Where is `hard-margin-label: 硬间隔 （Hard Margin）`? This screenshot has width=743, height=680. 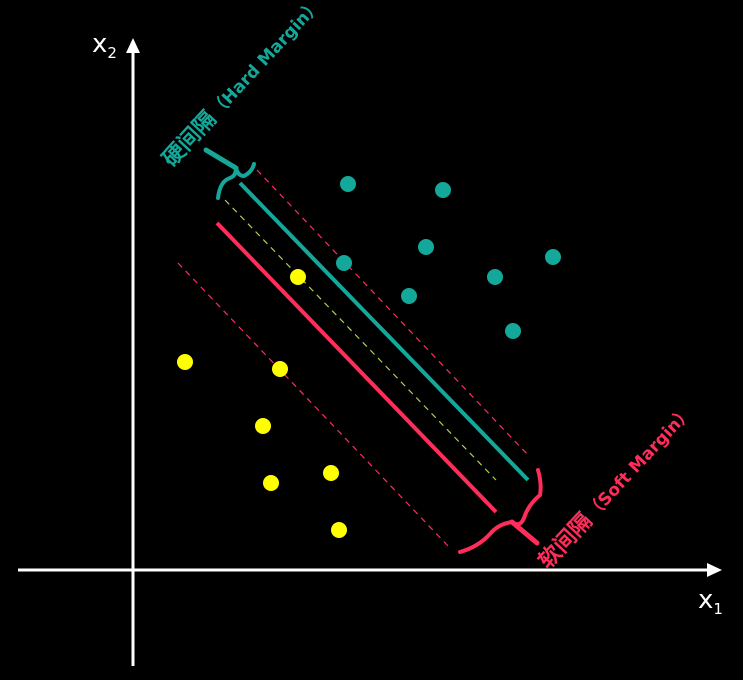 hard-margin-label: 硬间隔 （Hard Margin） is located at coordinates (242, 86).